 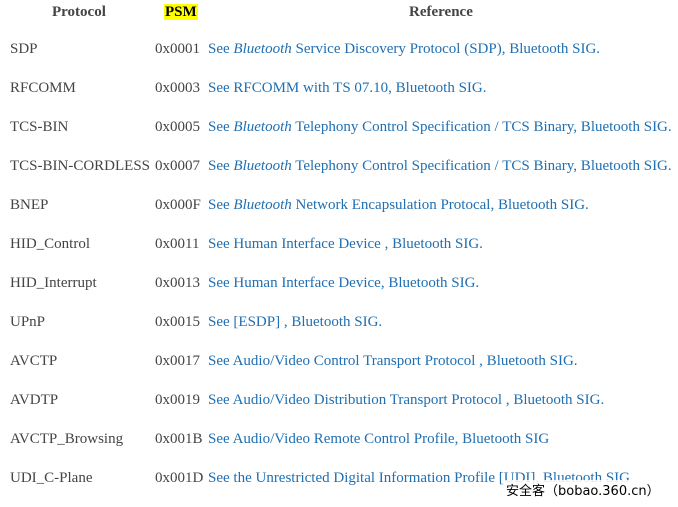 What do you see at coordinates (28, 322) in the screenshot?
I see `protocol-cell: UPnP` at bounding box center [28, 322].